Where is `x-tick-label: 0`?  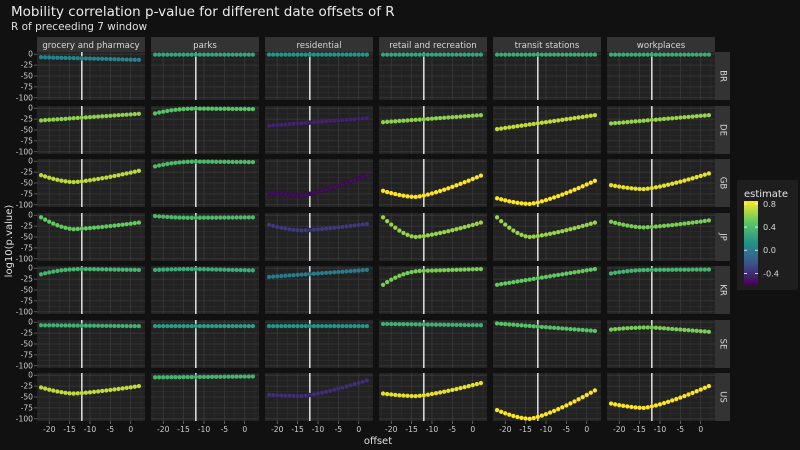 x-tick-label: 0 is located at coordinates (700, 429).